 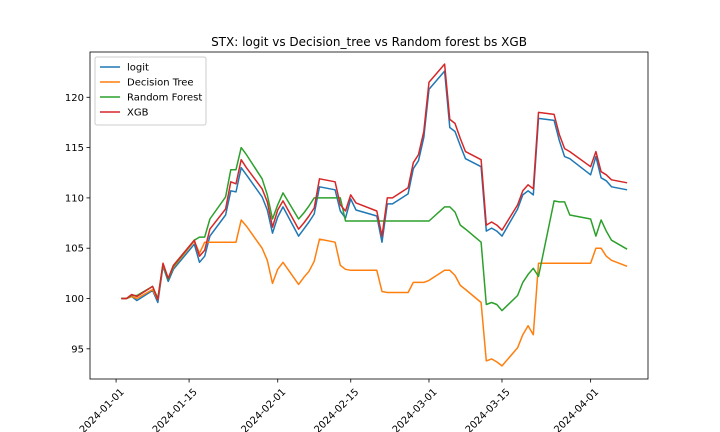 What do you see at coordinates (160, 83) in the screenshot?
I see `legend-label: Decision Tree` at bounding box center [160, 83].